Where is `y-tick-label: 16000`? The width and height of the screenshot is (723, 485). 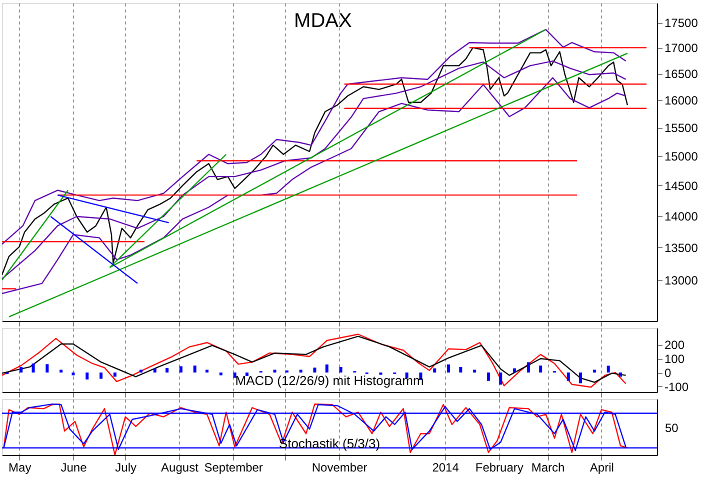 y-tick-label: 16000 is located at coordinates (681, 101).